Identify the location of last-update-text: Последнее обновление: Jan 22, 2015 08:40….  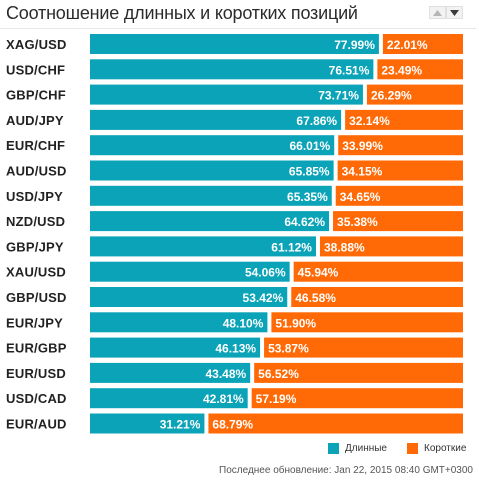
(346, 470).